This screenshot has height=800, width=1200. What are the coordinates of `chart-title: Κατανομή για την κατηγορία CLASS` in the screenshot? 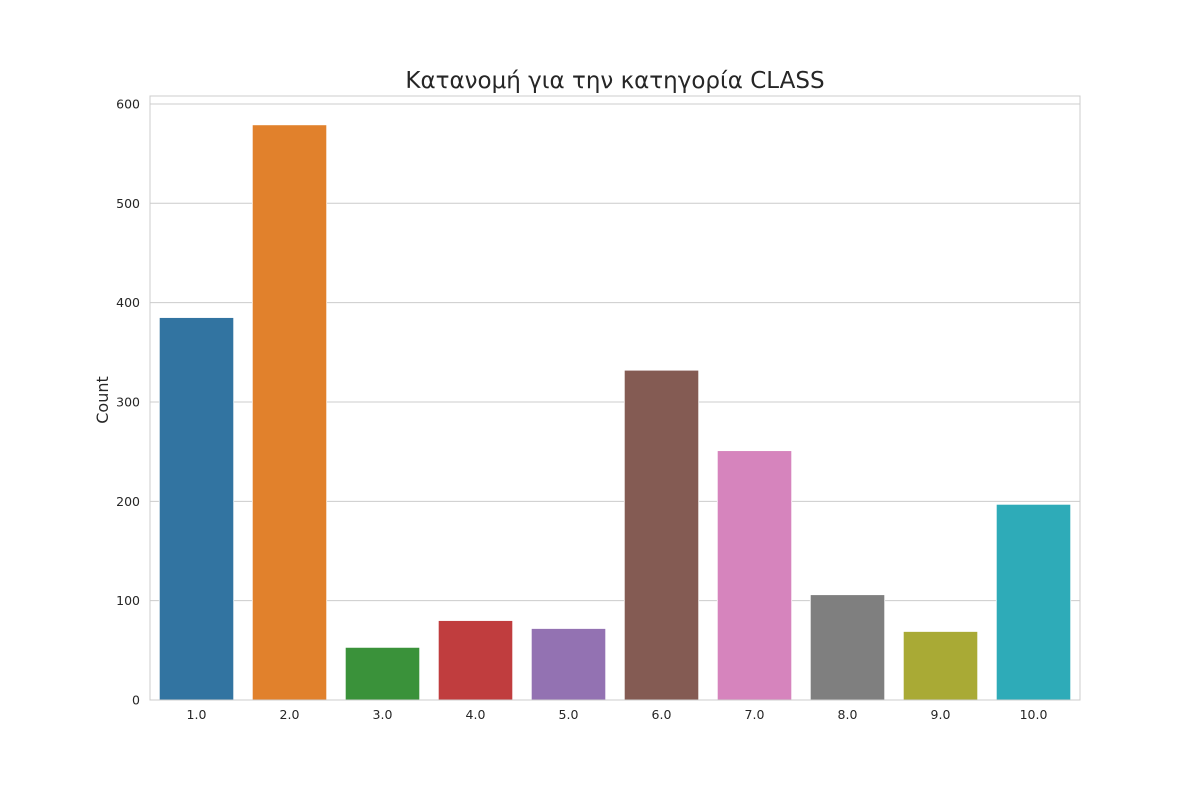 It's located at (614, 81).